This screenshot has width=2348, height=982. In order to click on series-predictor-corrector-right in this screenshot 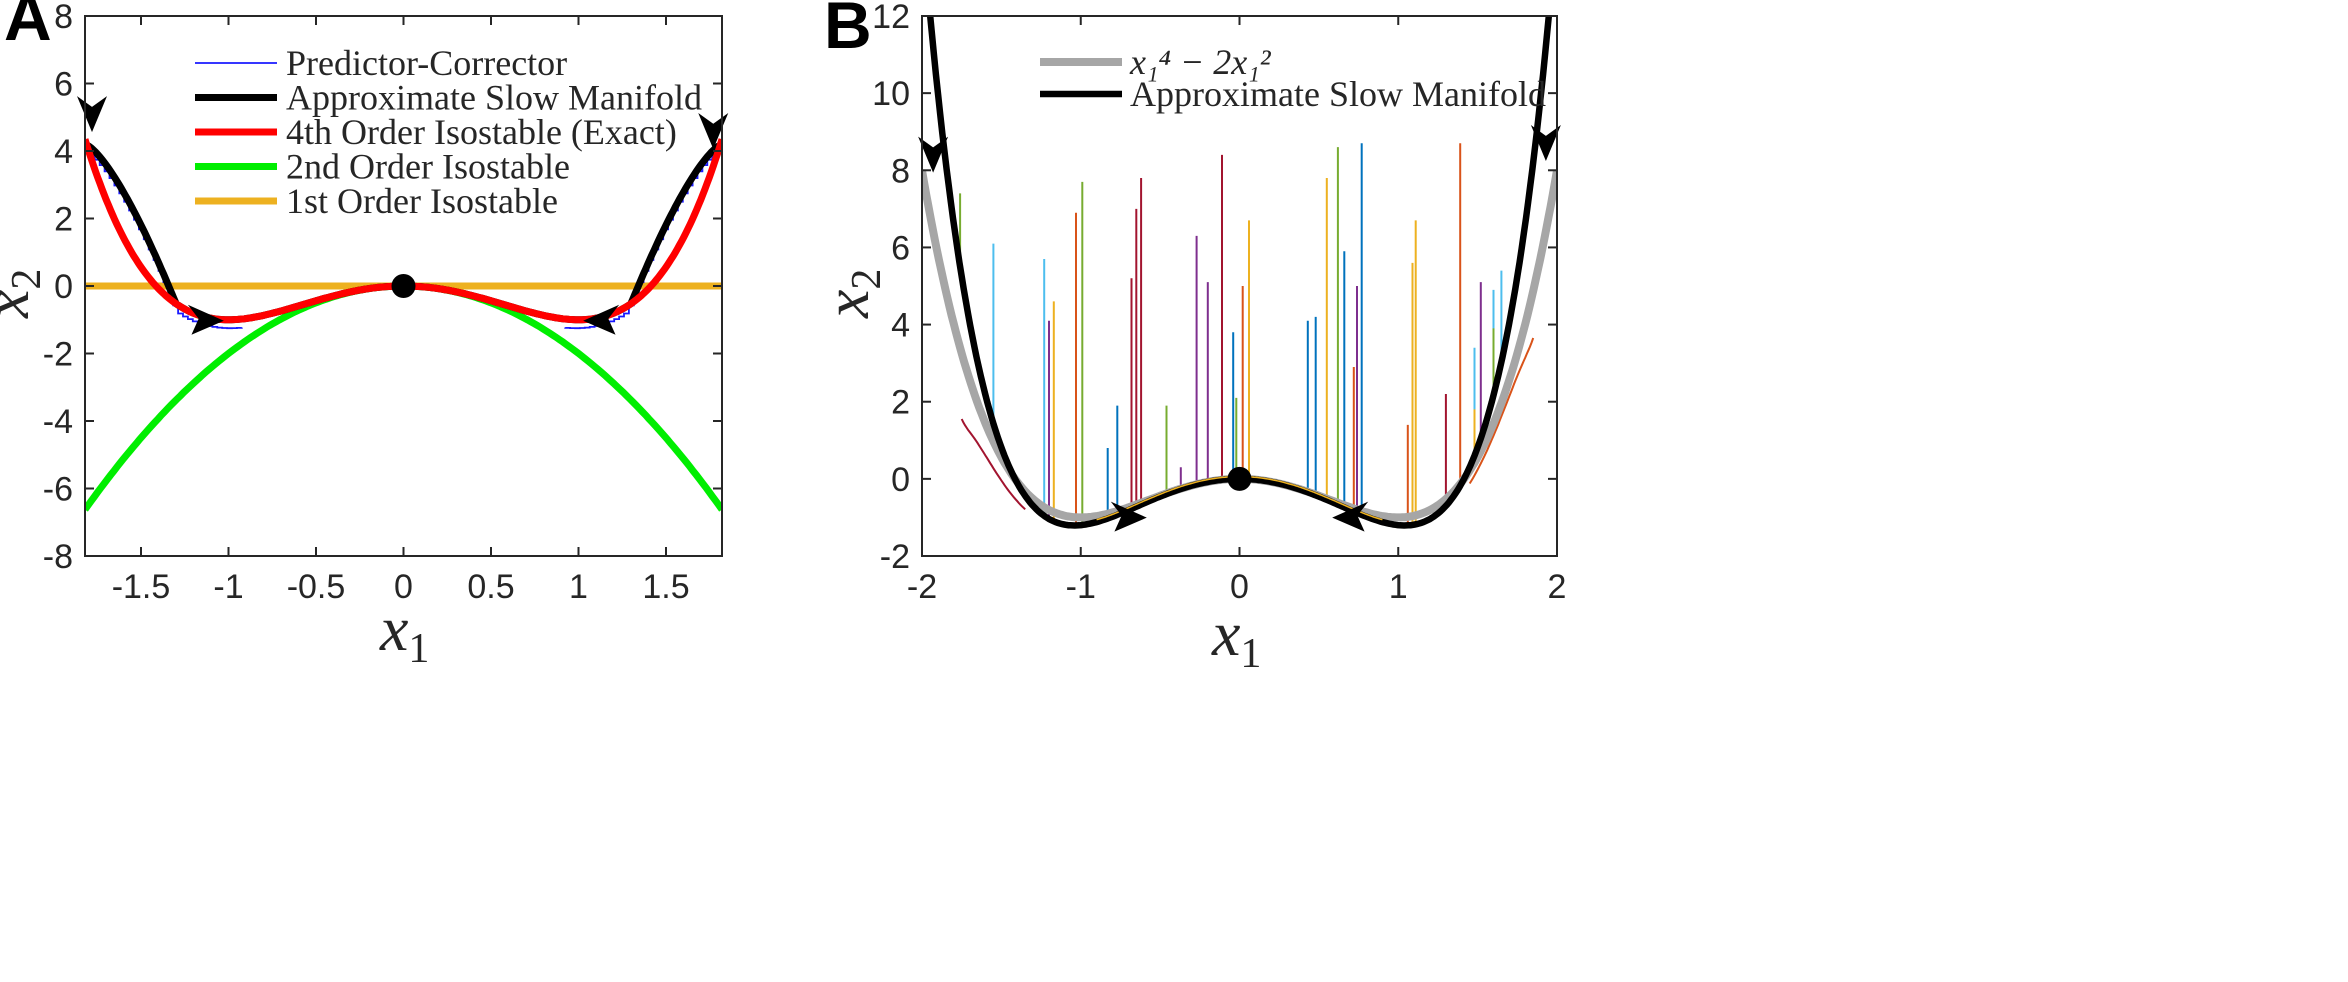, I will do `click(643, 240)`.